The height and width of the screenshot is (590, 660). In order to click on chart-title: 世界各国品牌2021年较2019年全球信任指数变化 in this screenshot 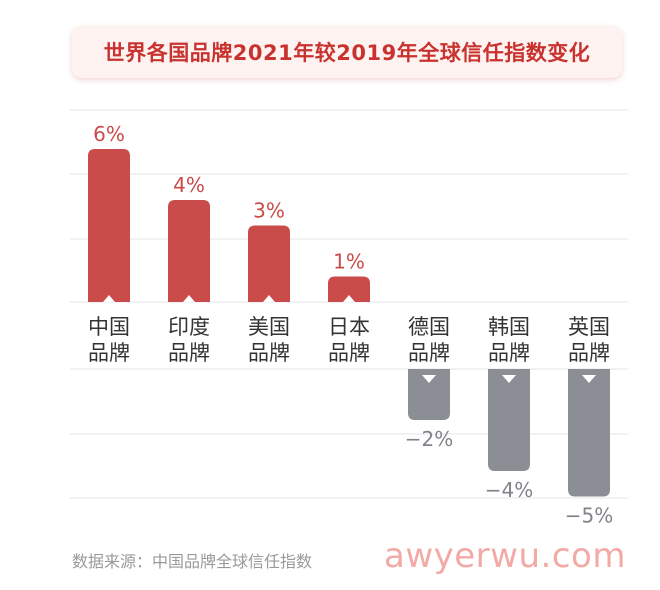, I will do `click(347, 53)`.